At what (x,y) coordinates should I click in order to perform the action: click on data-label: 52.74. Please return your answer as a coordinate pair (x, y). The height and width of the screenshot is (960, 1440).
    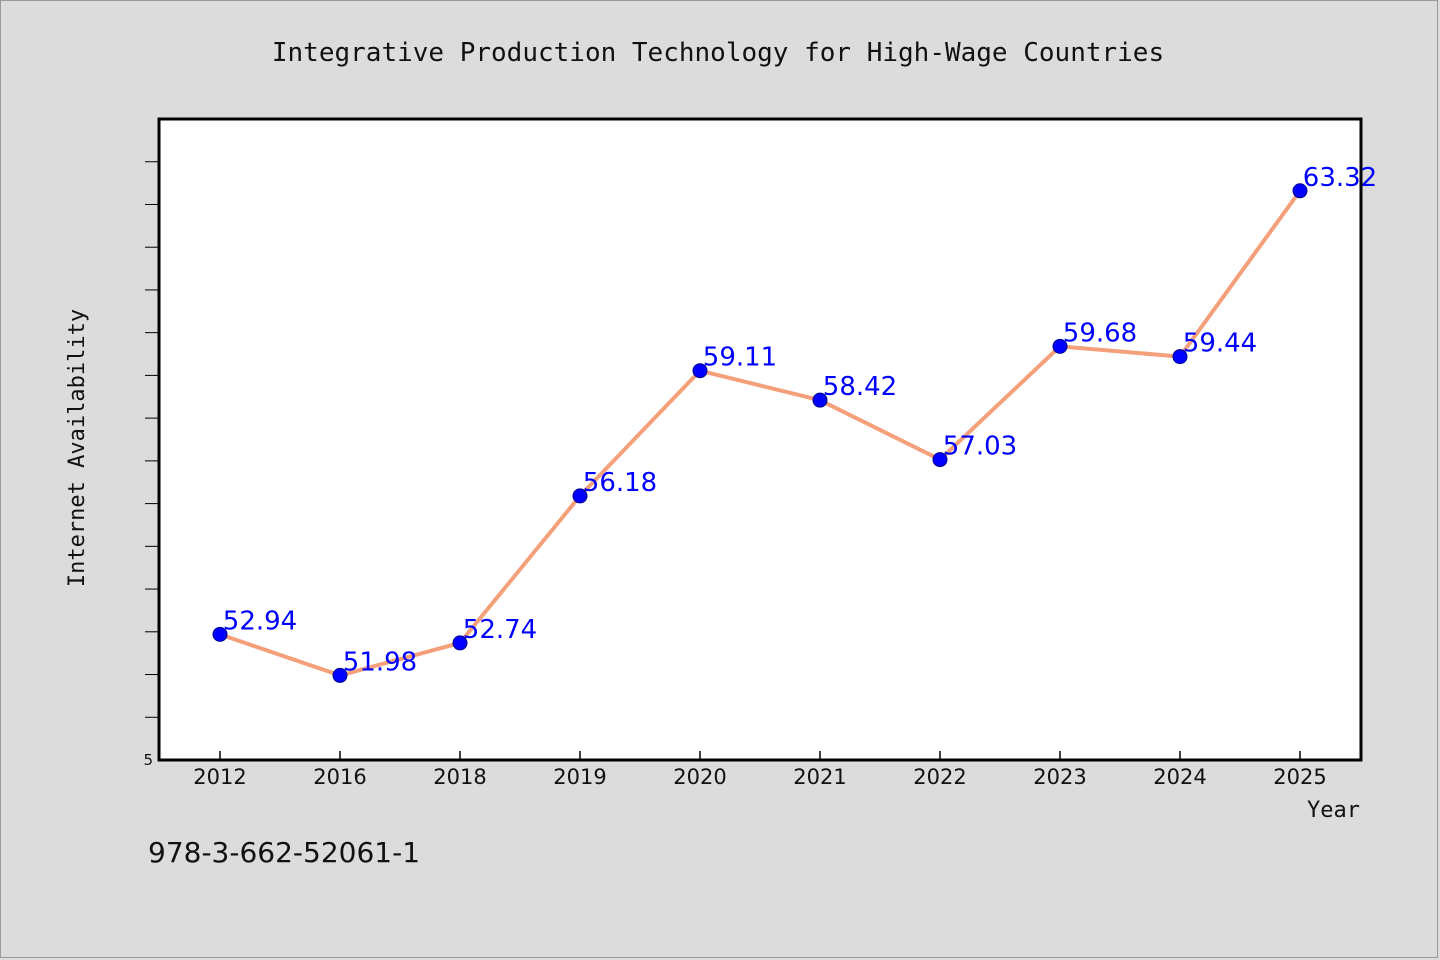
    Looking at the image, I should click on (500, 630).